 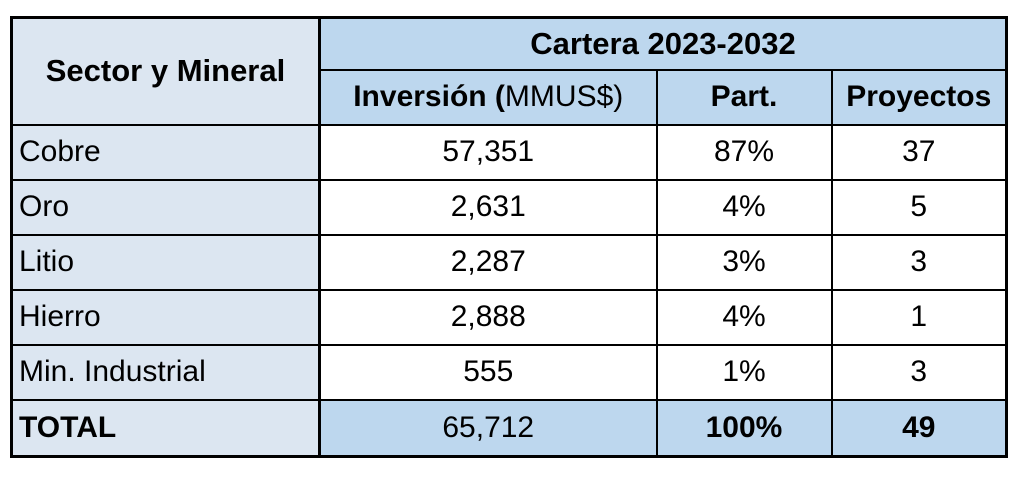 I want to click on table-row-litio: Litio 2,287 3% 3, so click(x=509, y=262).